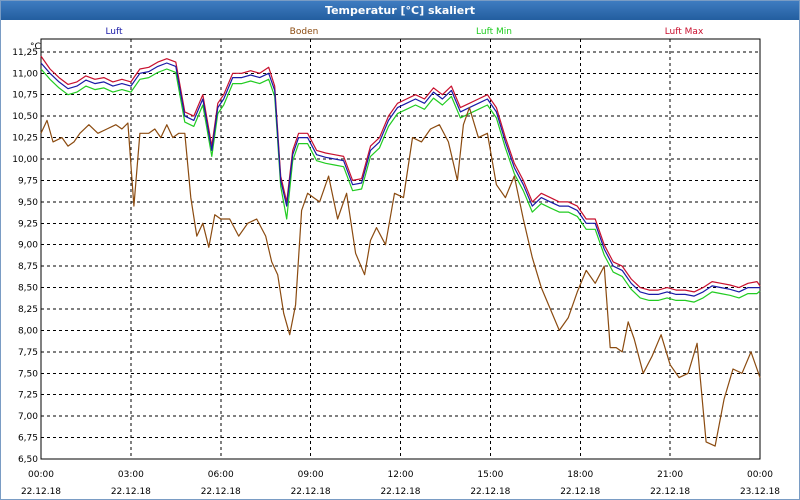  Describe the element at coordinates (25, 74) in the screenshot. I see `y-tick-label: 11,00` at that location.